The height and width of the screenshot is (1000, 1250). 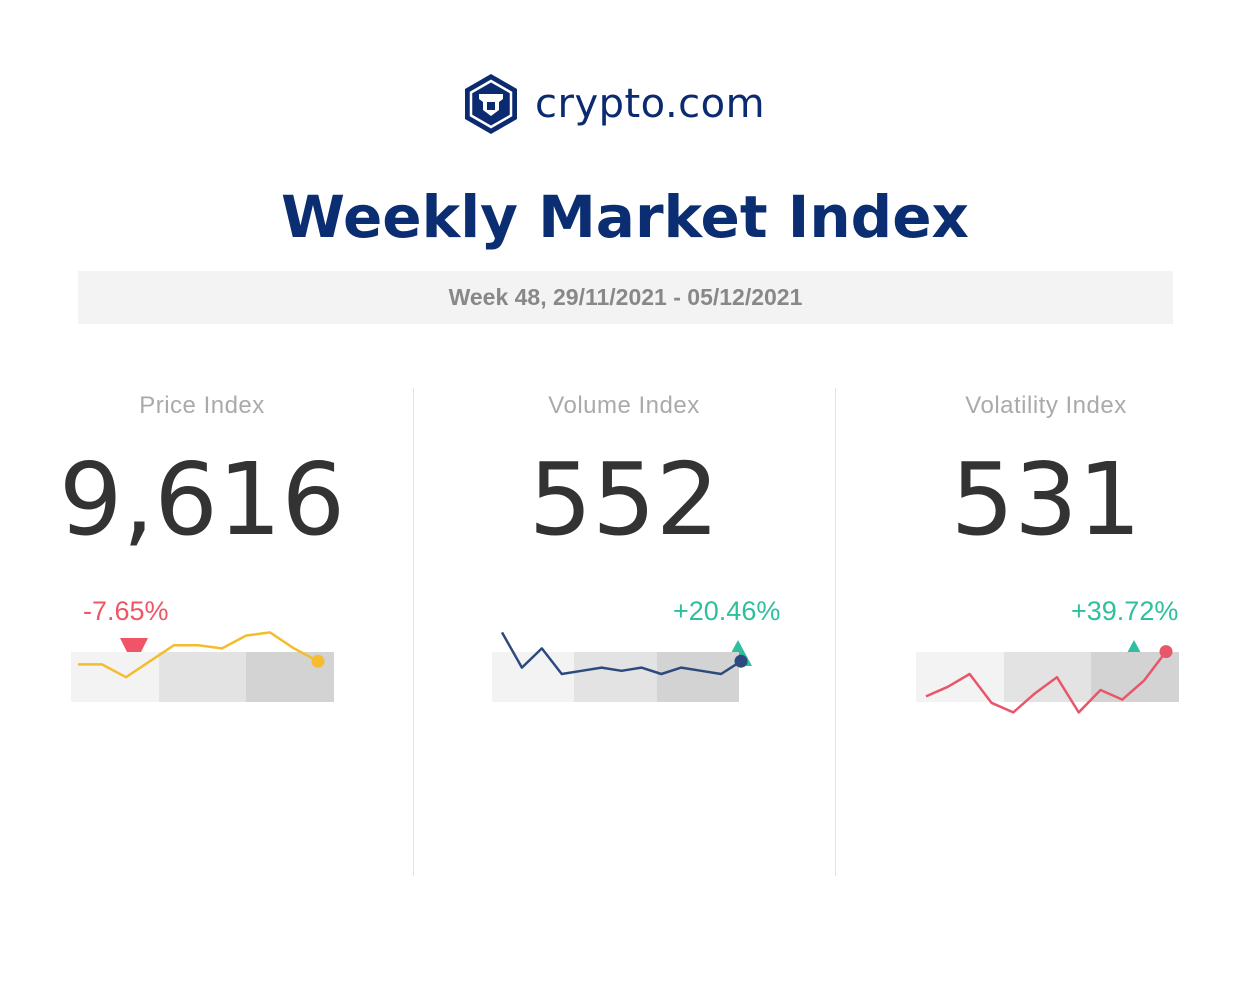 I want to click on volume-sparkline, so click(x=624, y=653).